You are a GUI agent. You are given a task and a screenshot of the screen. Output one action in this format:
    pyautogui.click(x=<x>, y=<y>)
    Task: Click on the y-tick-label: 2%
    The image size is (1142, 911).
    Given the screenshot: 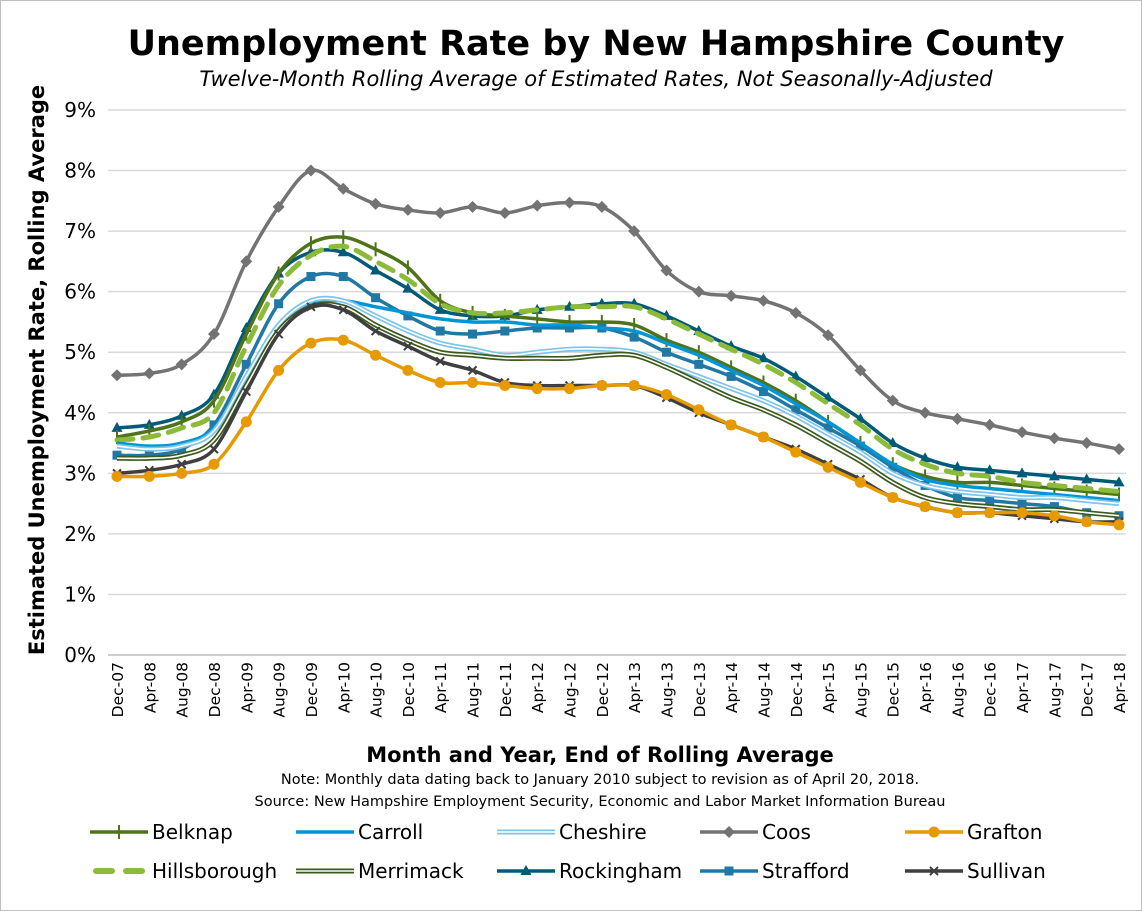 What is the action you would take?
    pyautogui.click(x=80, y=534)
    